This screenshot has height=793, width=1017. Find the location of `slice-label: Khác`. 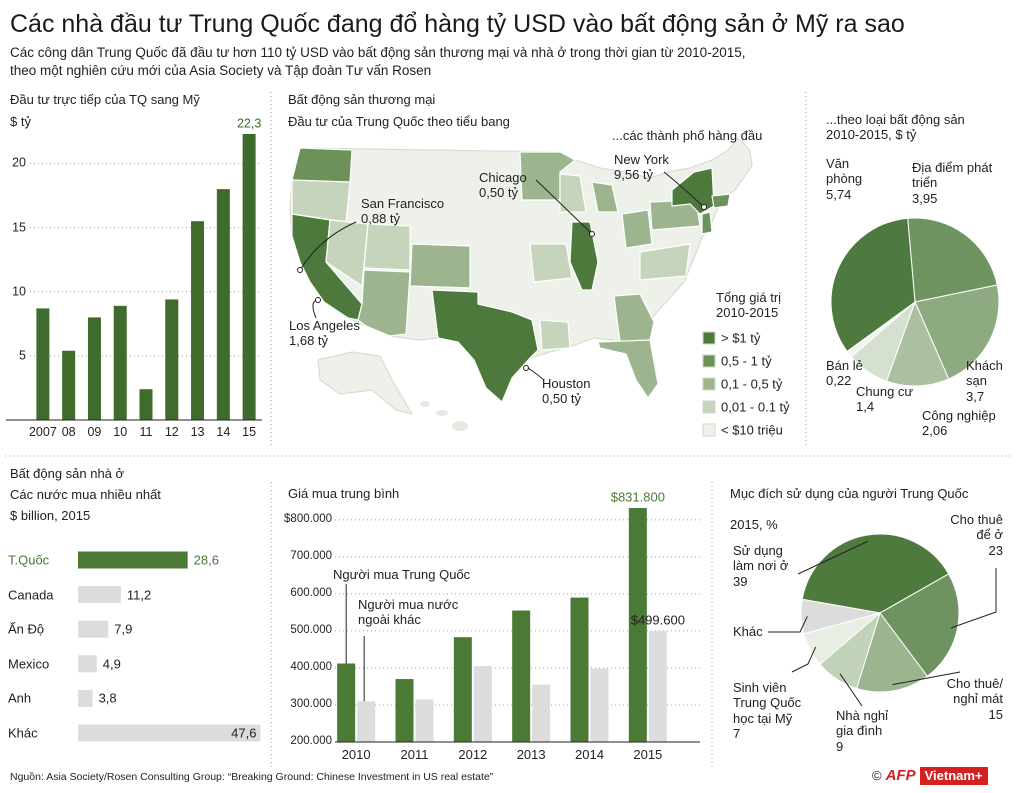

slice-label: Khác is located at coordinates (748, 631).